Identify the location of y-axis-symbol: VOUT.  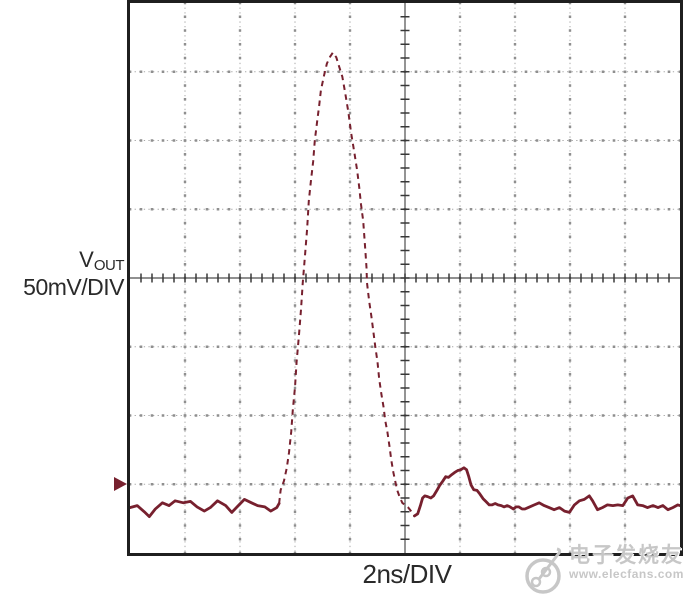
(101, 260).